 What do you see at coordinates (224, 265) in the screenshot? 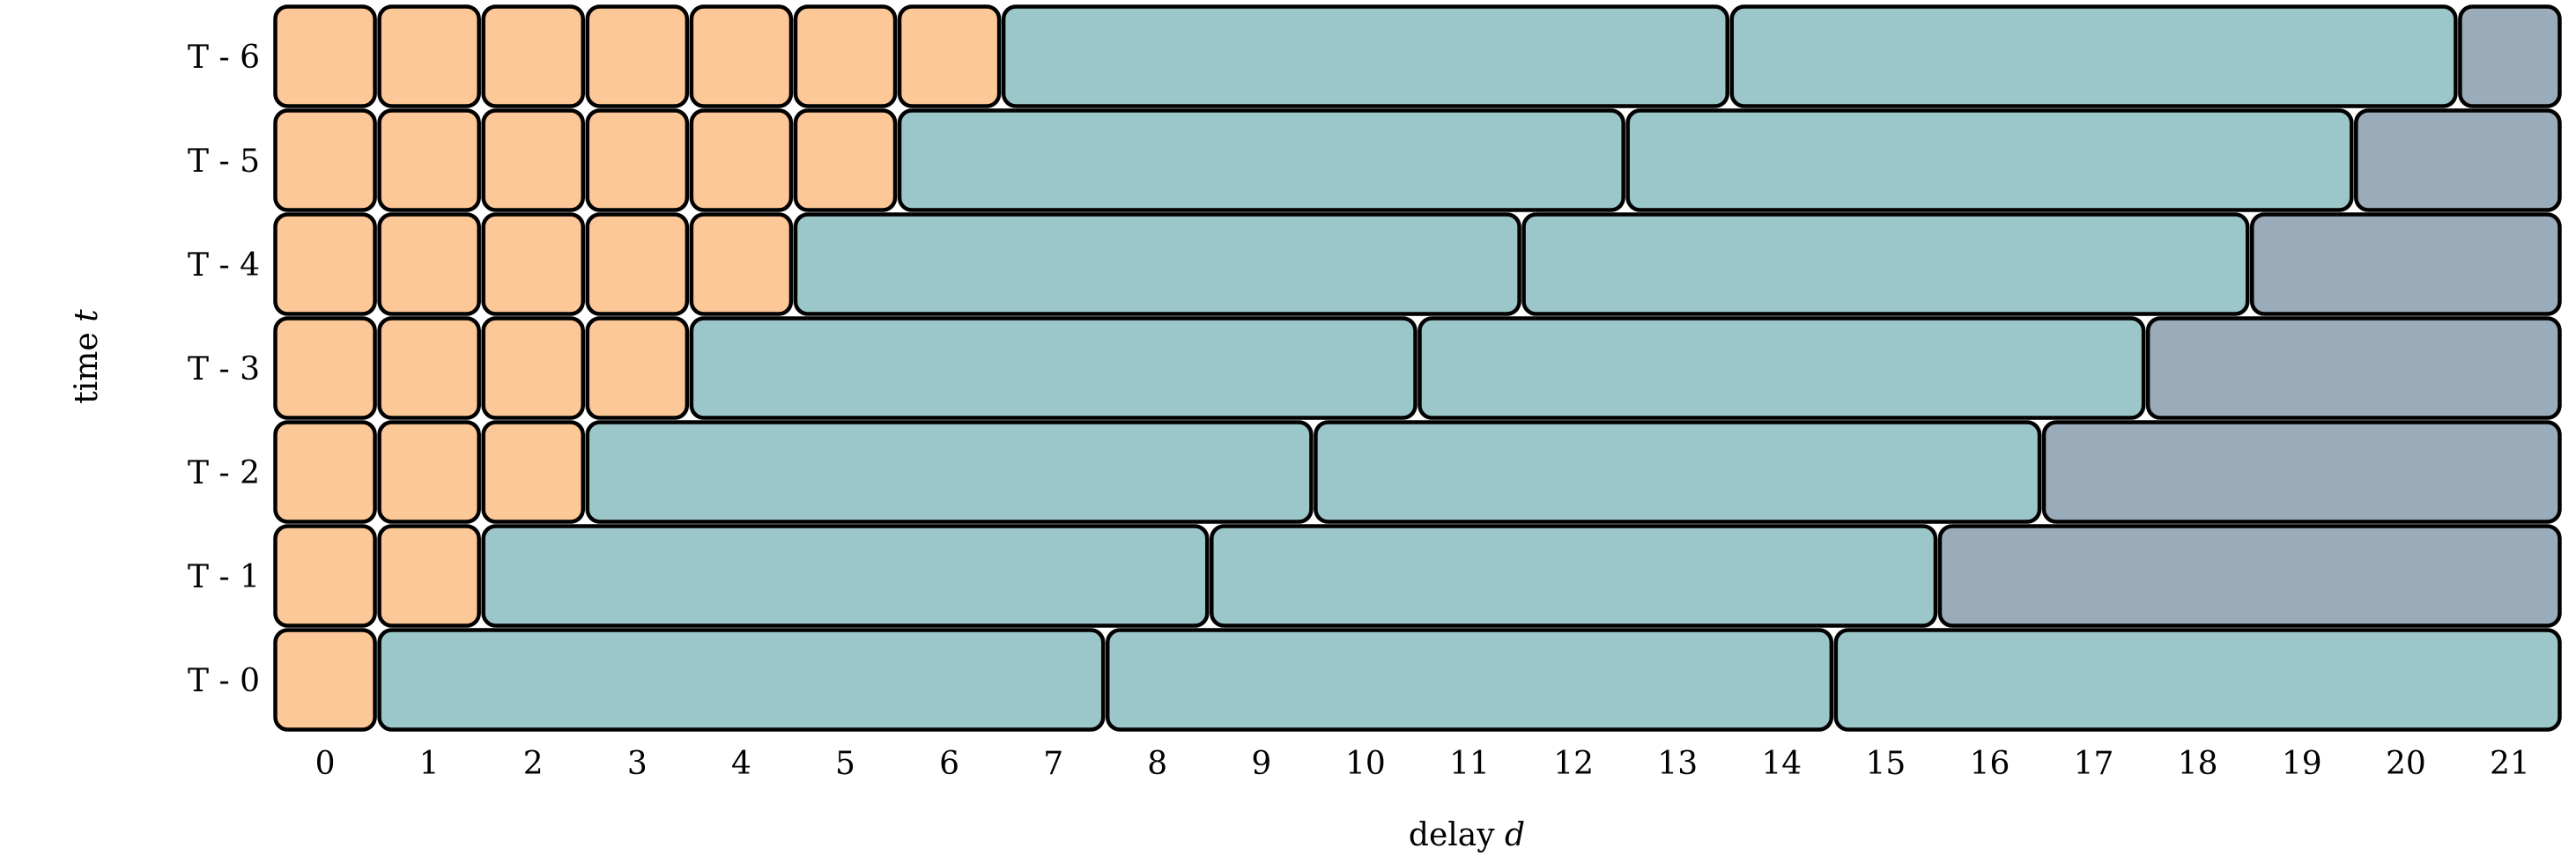
I see `row-label: T - 4` at bounding box center [224, 265].